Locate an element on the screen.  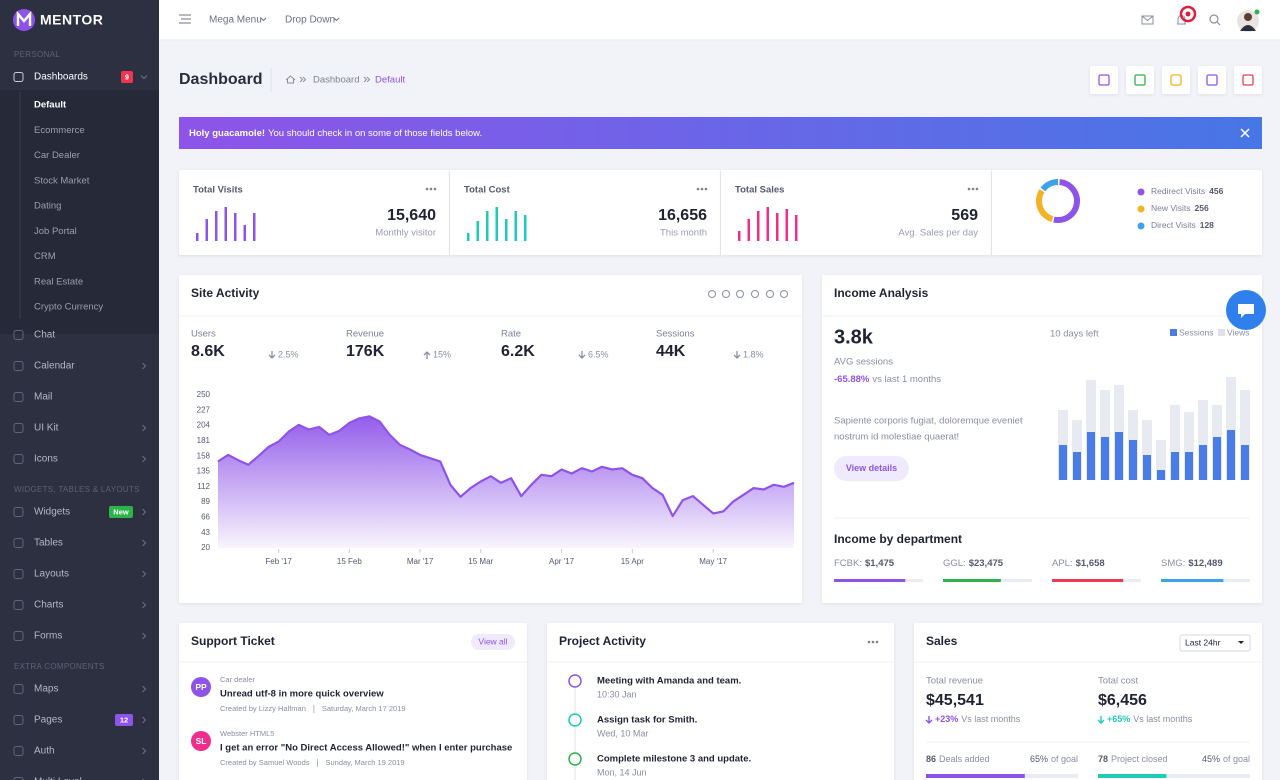
change-text: Vs last months is located at coordinates (1163, 719).